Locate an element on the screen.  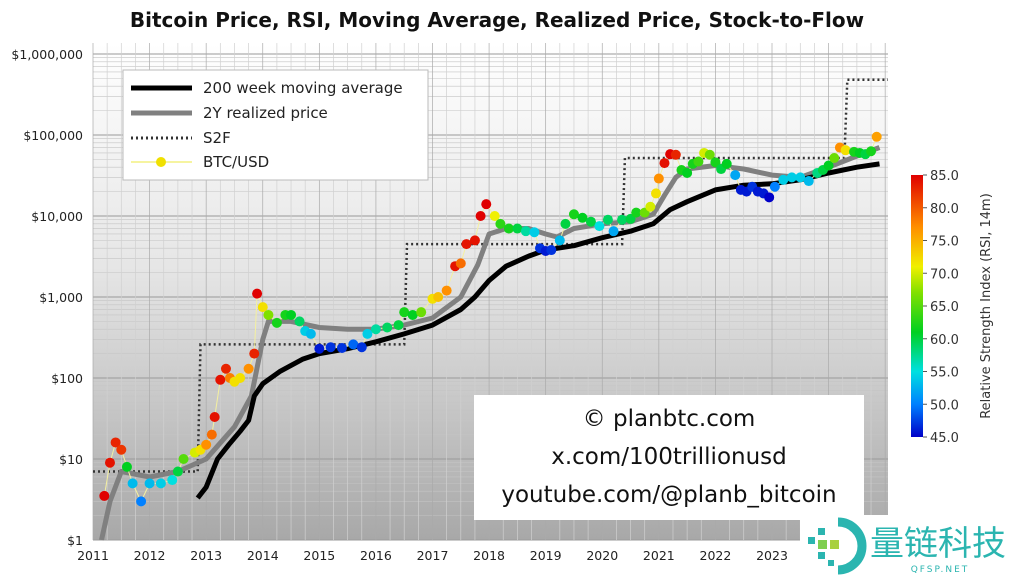
y-tick-label: $1 is located at coordinates (75, 540).